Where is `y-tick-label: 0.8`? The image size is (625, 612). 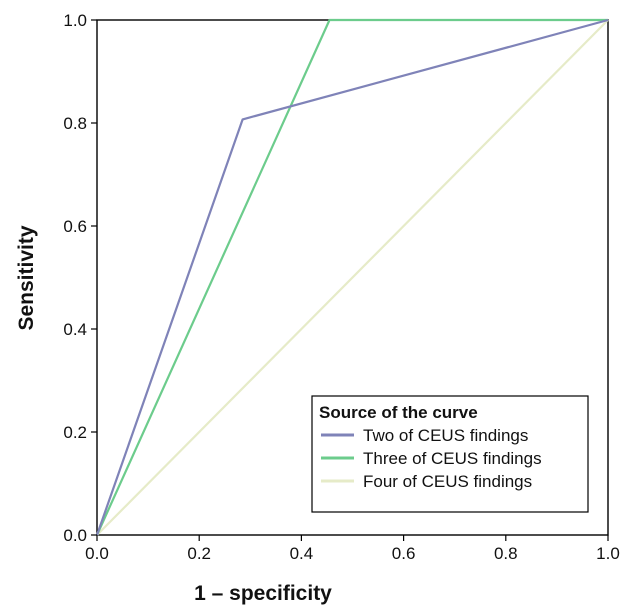
y-tick-label: 0.8 is located at coordinates (75, 123).